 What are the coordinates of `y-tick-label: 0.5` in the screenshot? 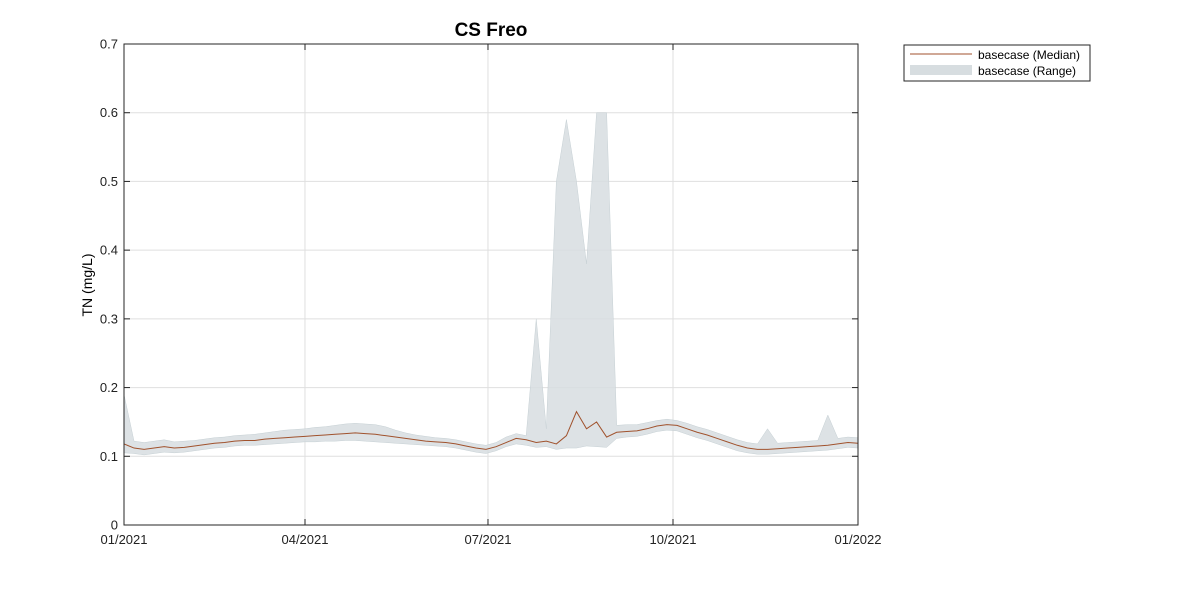 It's located at (109, 181).